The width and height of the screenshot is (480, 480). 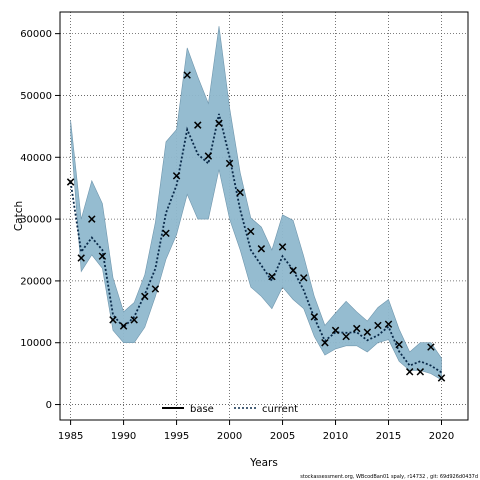 What do you see at coordinates (256, 431) in the screenshot?
I see `x-axis: 1985 1990 1995 2000 2005 2010 2015 2020` at bounding box center [256, 431].